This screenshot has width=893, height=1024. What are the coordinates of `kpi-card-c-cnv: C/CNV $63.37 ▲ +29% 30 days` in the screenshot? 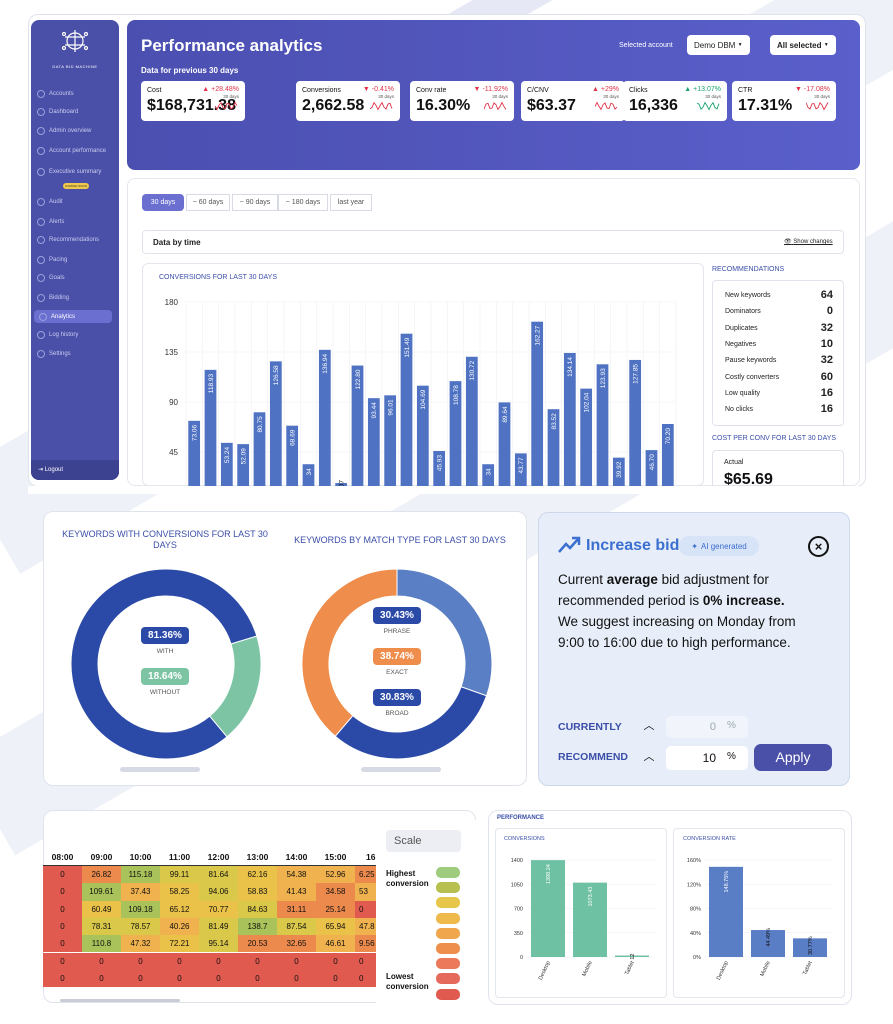 It's located at (573, 101).